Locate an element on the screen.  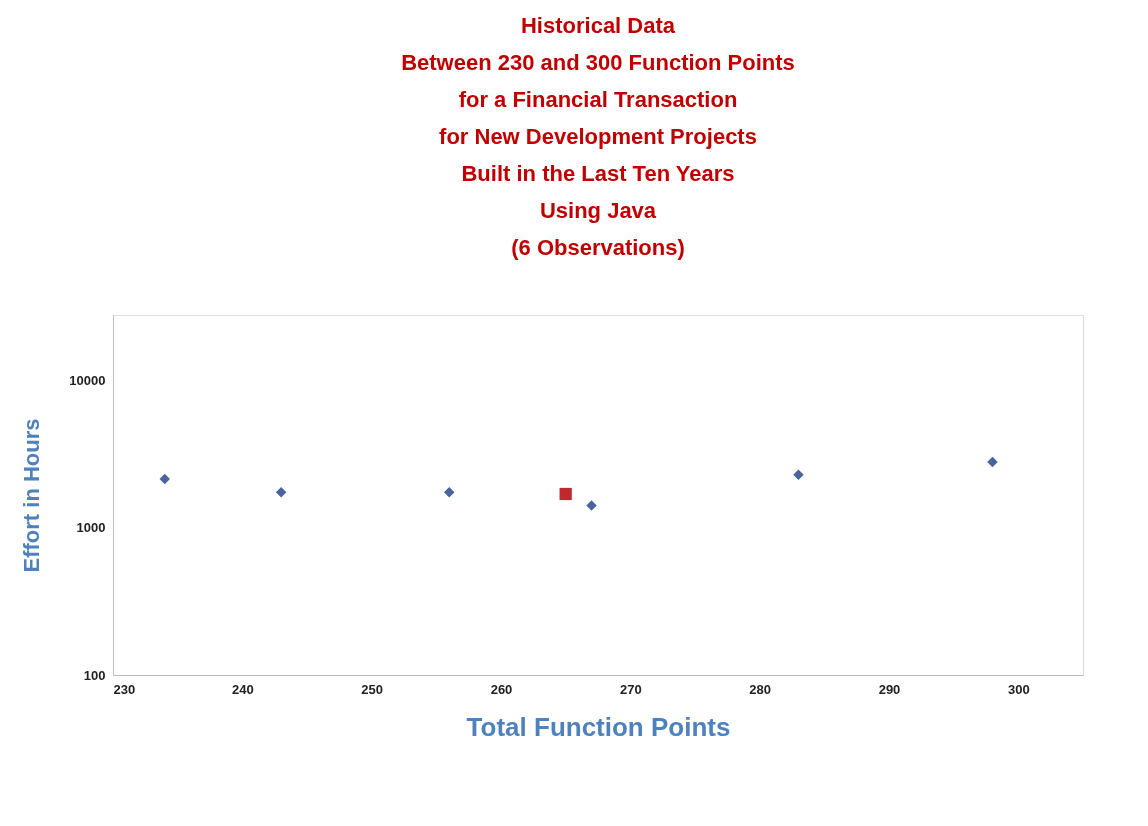
x-tick-label: 240 is located at coordinates (242, 689).